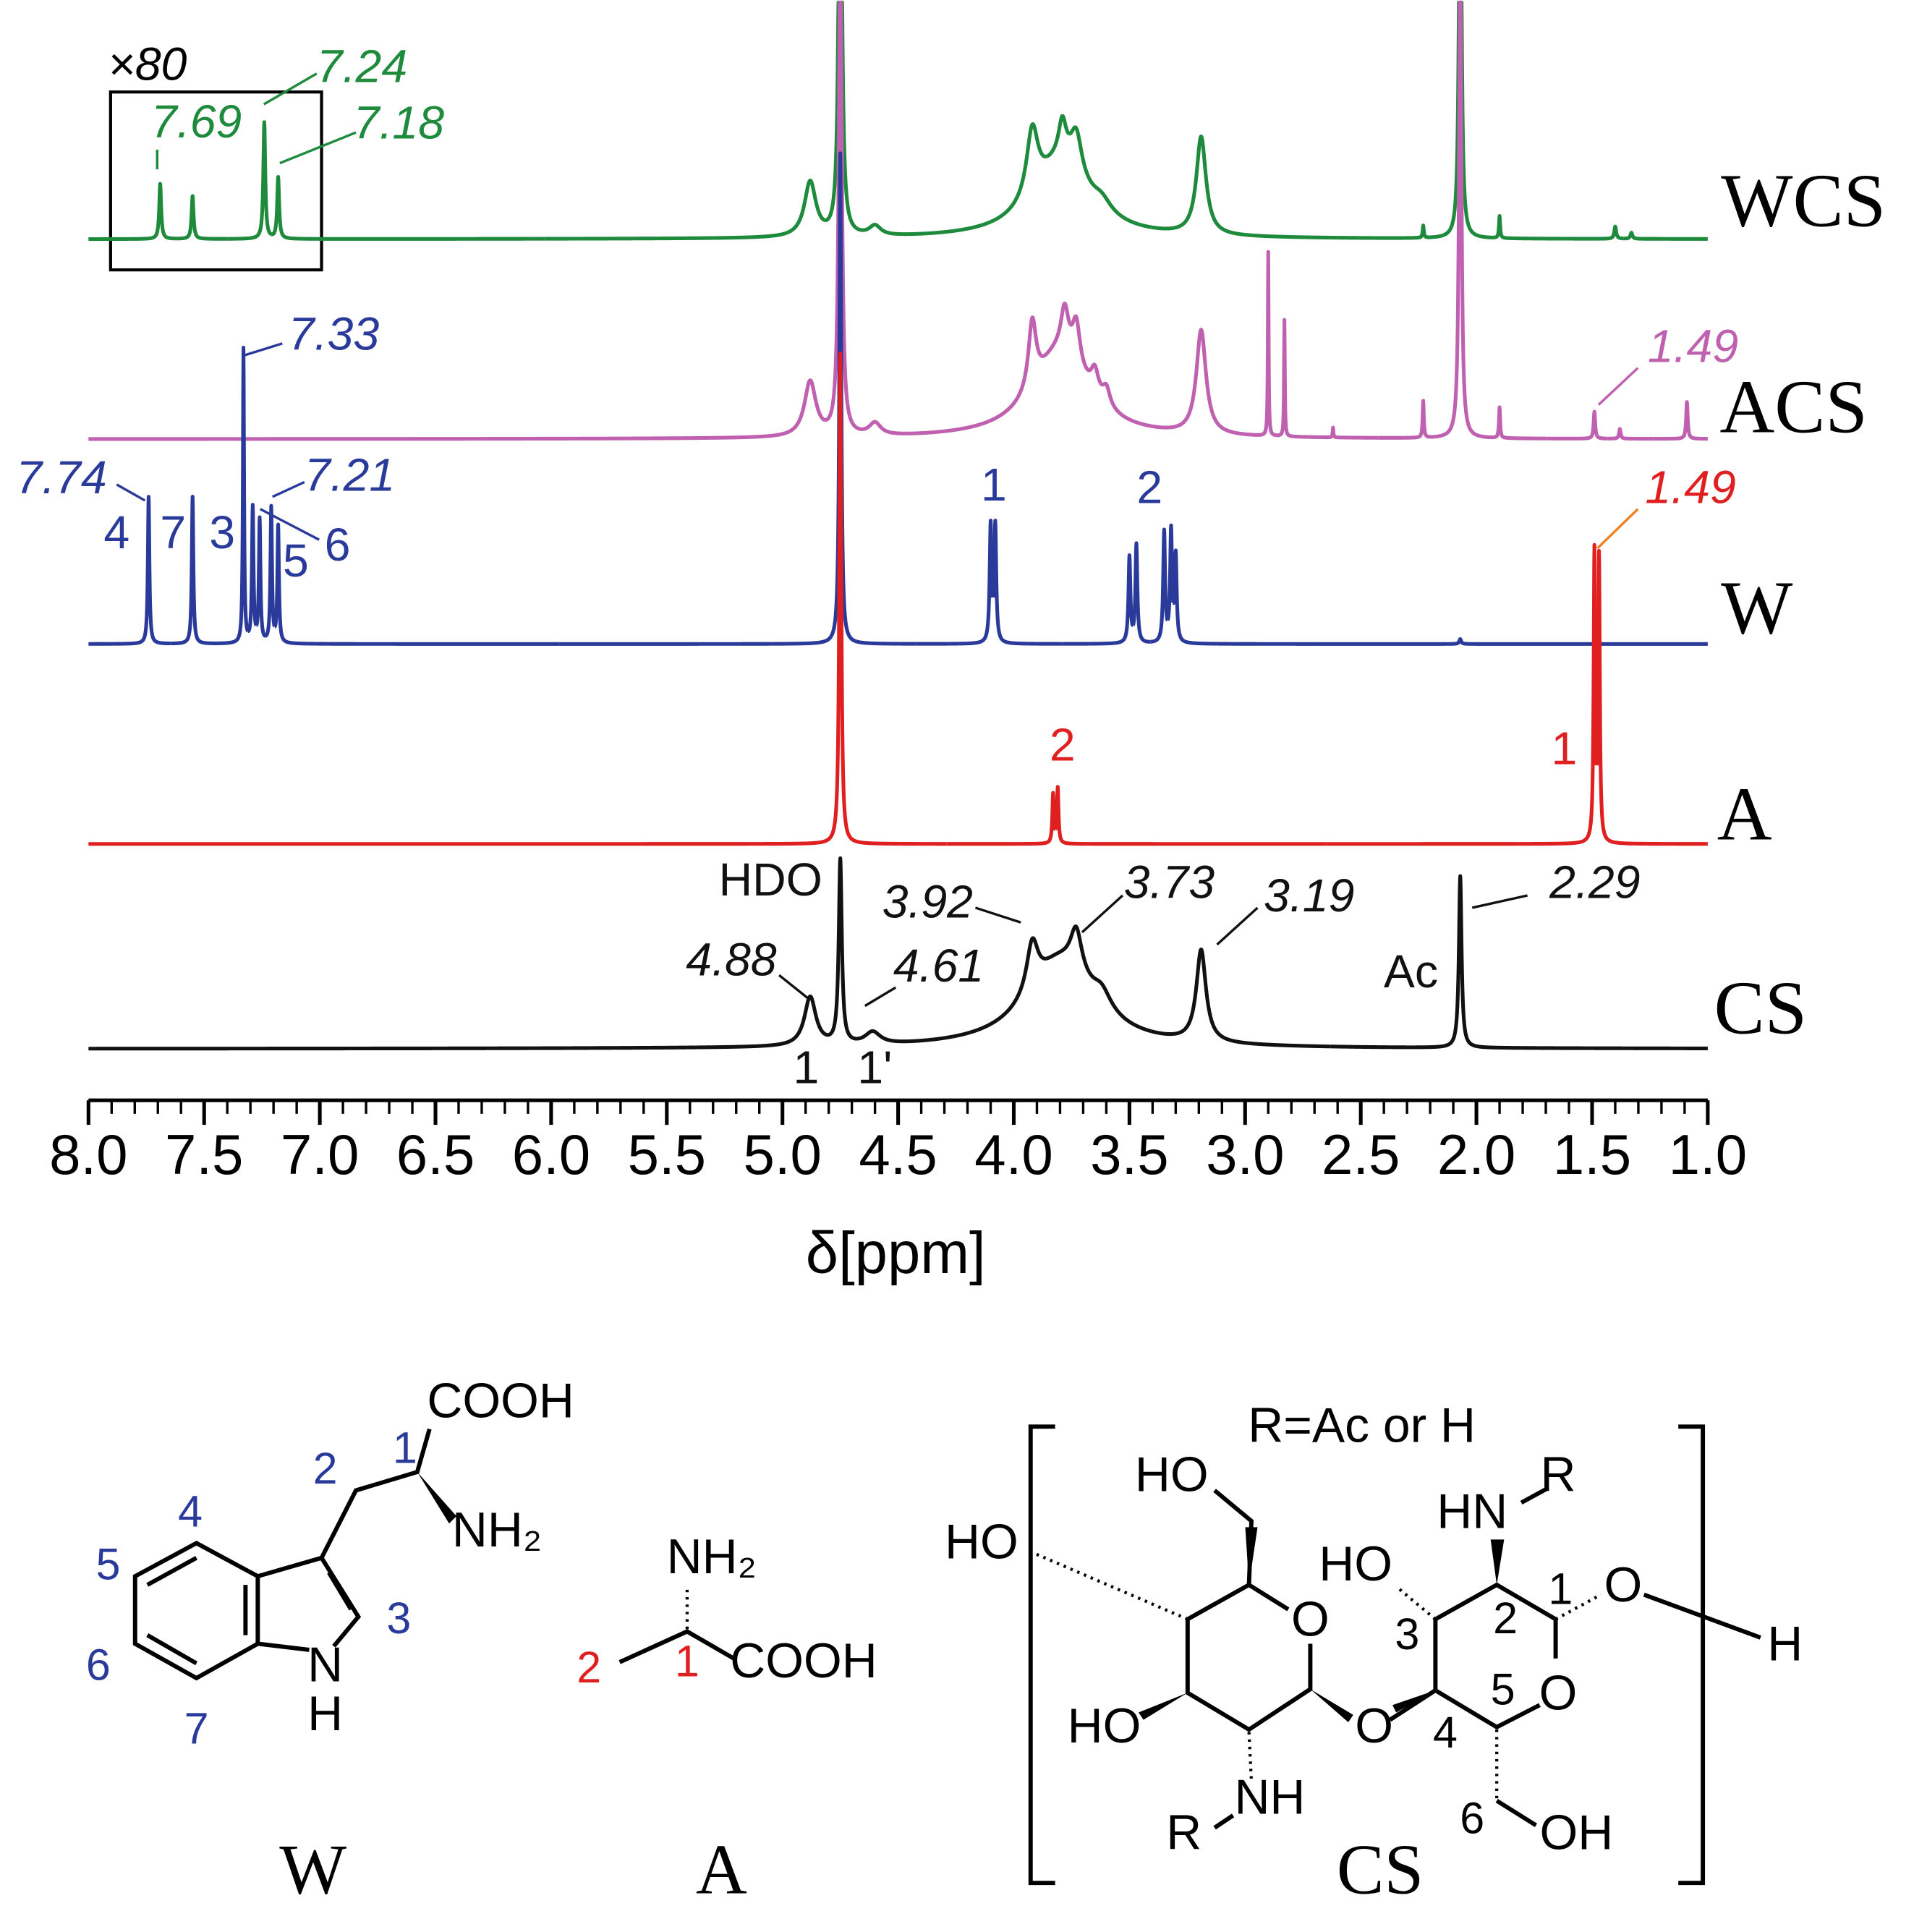 The width and height of the screenshot is (1914, 1932). What do you see at coordinates (1169, 882) in the screenshot?
I see `peak-label: 3.73` at bounding box center [1169, 882].